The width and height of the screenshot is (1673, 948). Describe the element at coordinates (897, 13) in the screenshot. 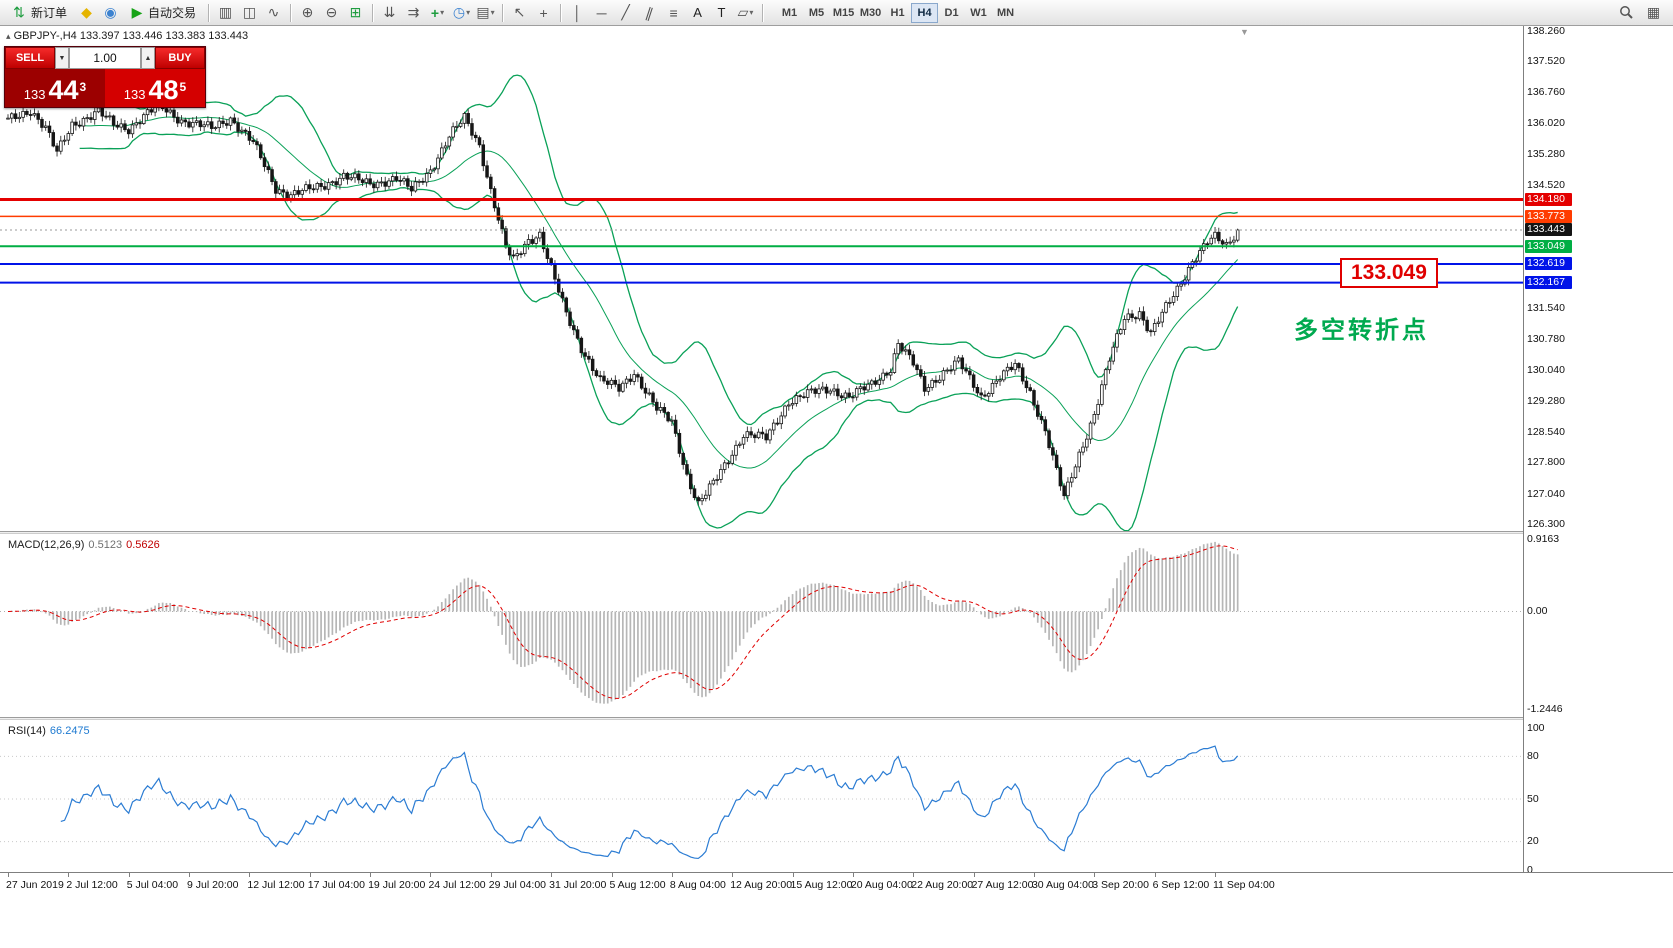

I see `tf-button-h1: H1` at that location.